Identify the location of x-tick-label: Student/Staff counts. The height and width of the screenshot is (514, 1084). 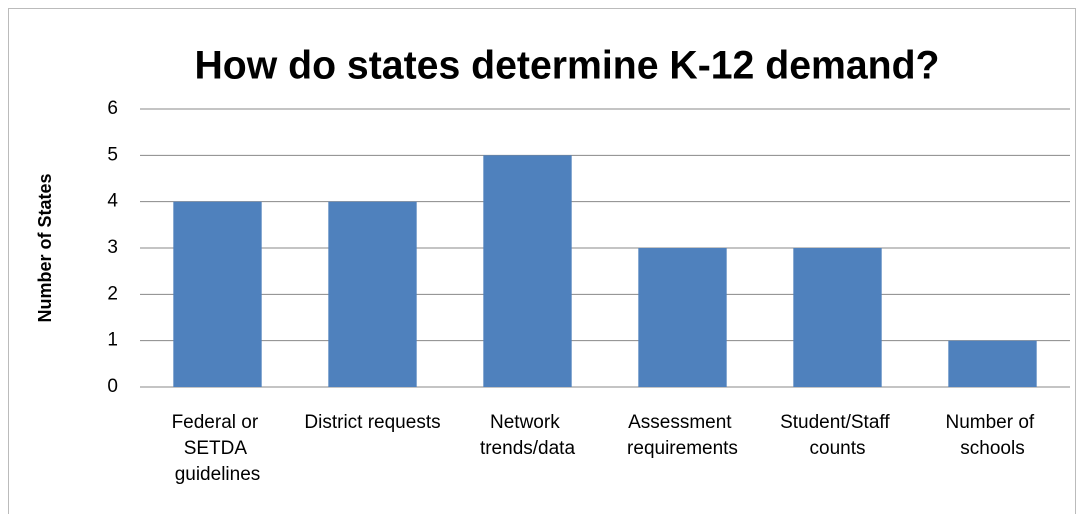
(837, 435).